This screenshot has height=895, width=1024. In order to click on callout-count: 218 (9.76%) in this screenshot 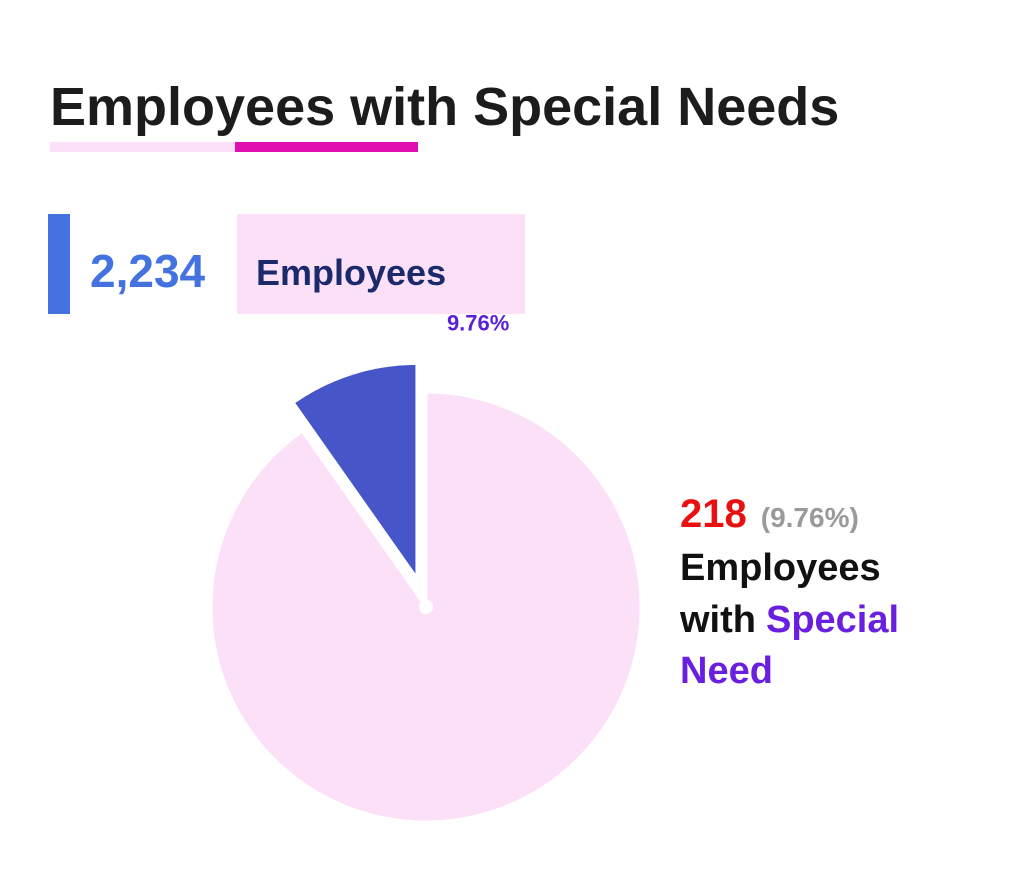, I will do `click(769, 514)`.